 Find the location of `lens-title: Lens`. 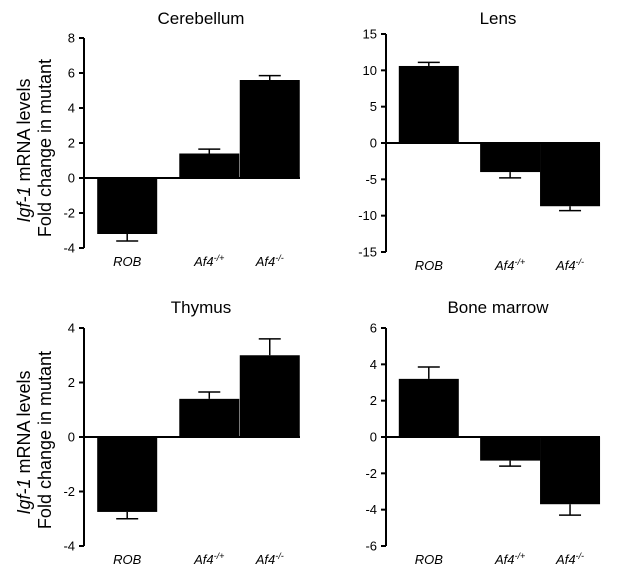

lens-title: Lens is located at coordinates (498, 18).